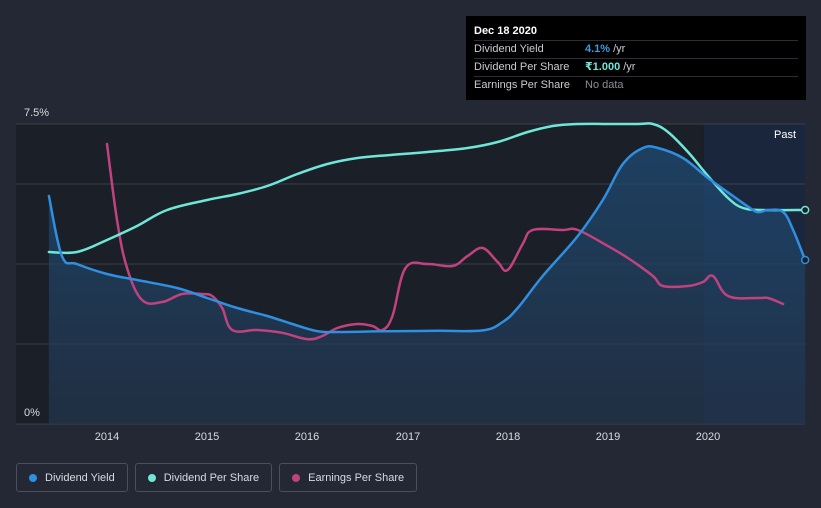 The image size is (821, 508). Describe the element at coordinates (636, 85) in the screenshot. I see `tooltip-row-earnings-per-share: Earnings Per Share No data` at that location.